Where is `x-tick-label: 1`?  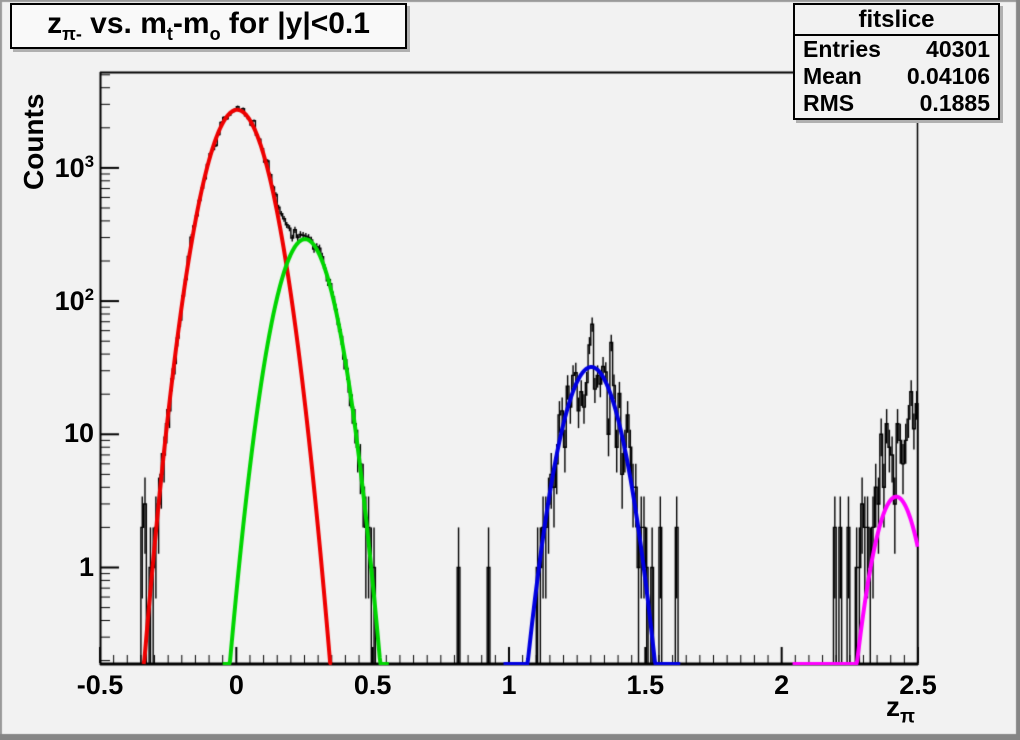 x-tick-label: 1 is located at coordinates (509, 685).